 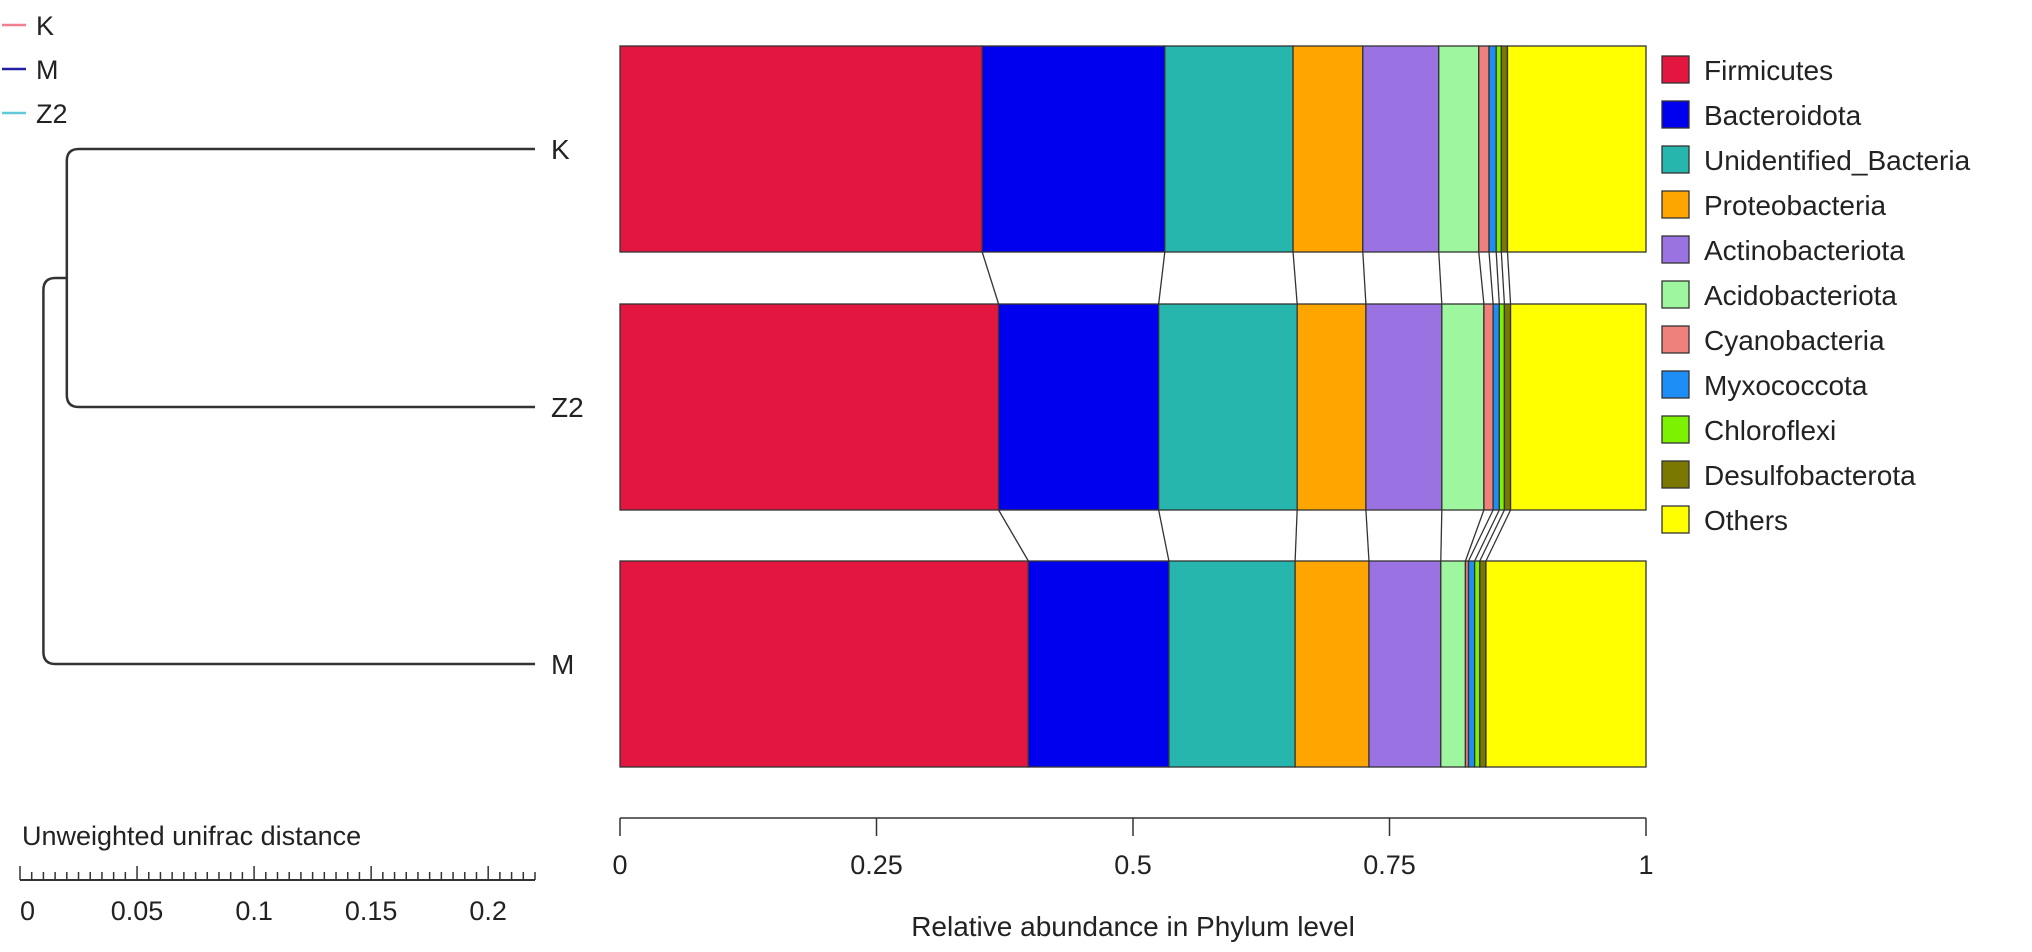 What do you see at coordinates (1404, 407) in the screenshot?
I see `bar-z2-actinobacteriota` at bounding box center [1404, 407].